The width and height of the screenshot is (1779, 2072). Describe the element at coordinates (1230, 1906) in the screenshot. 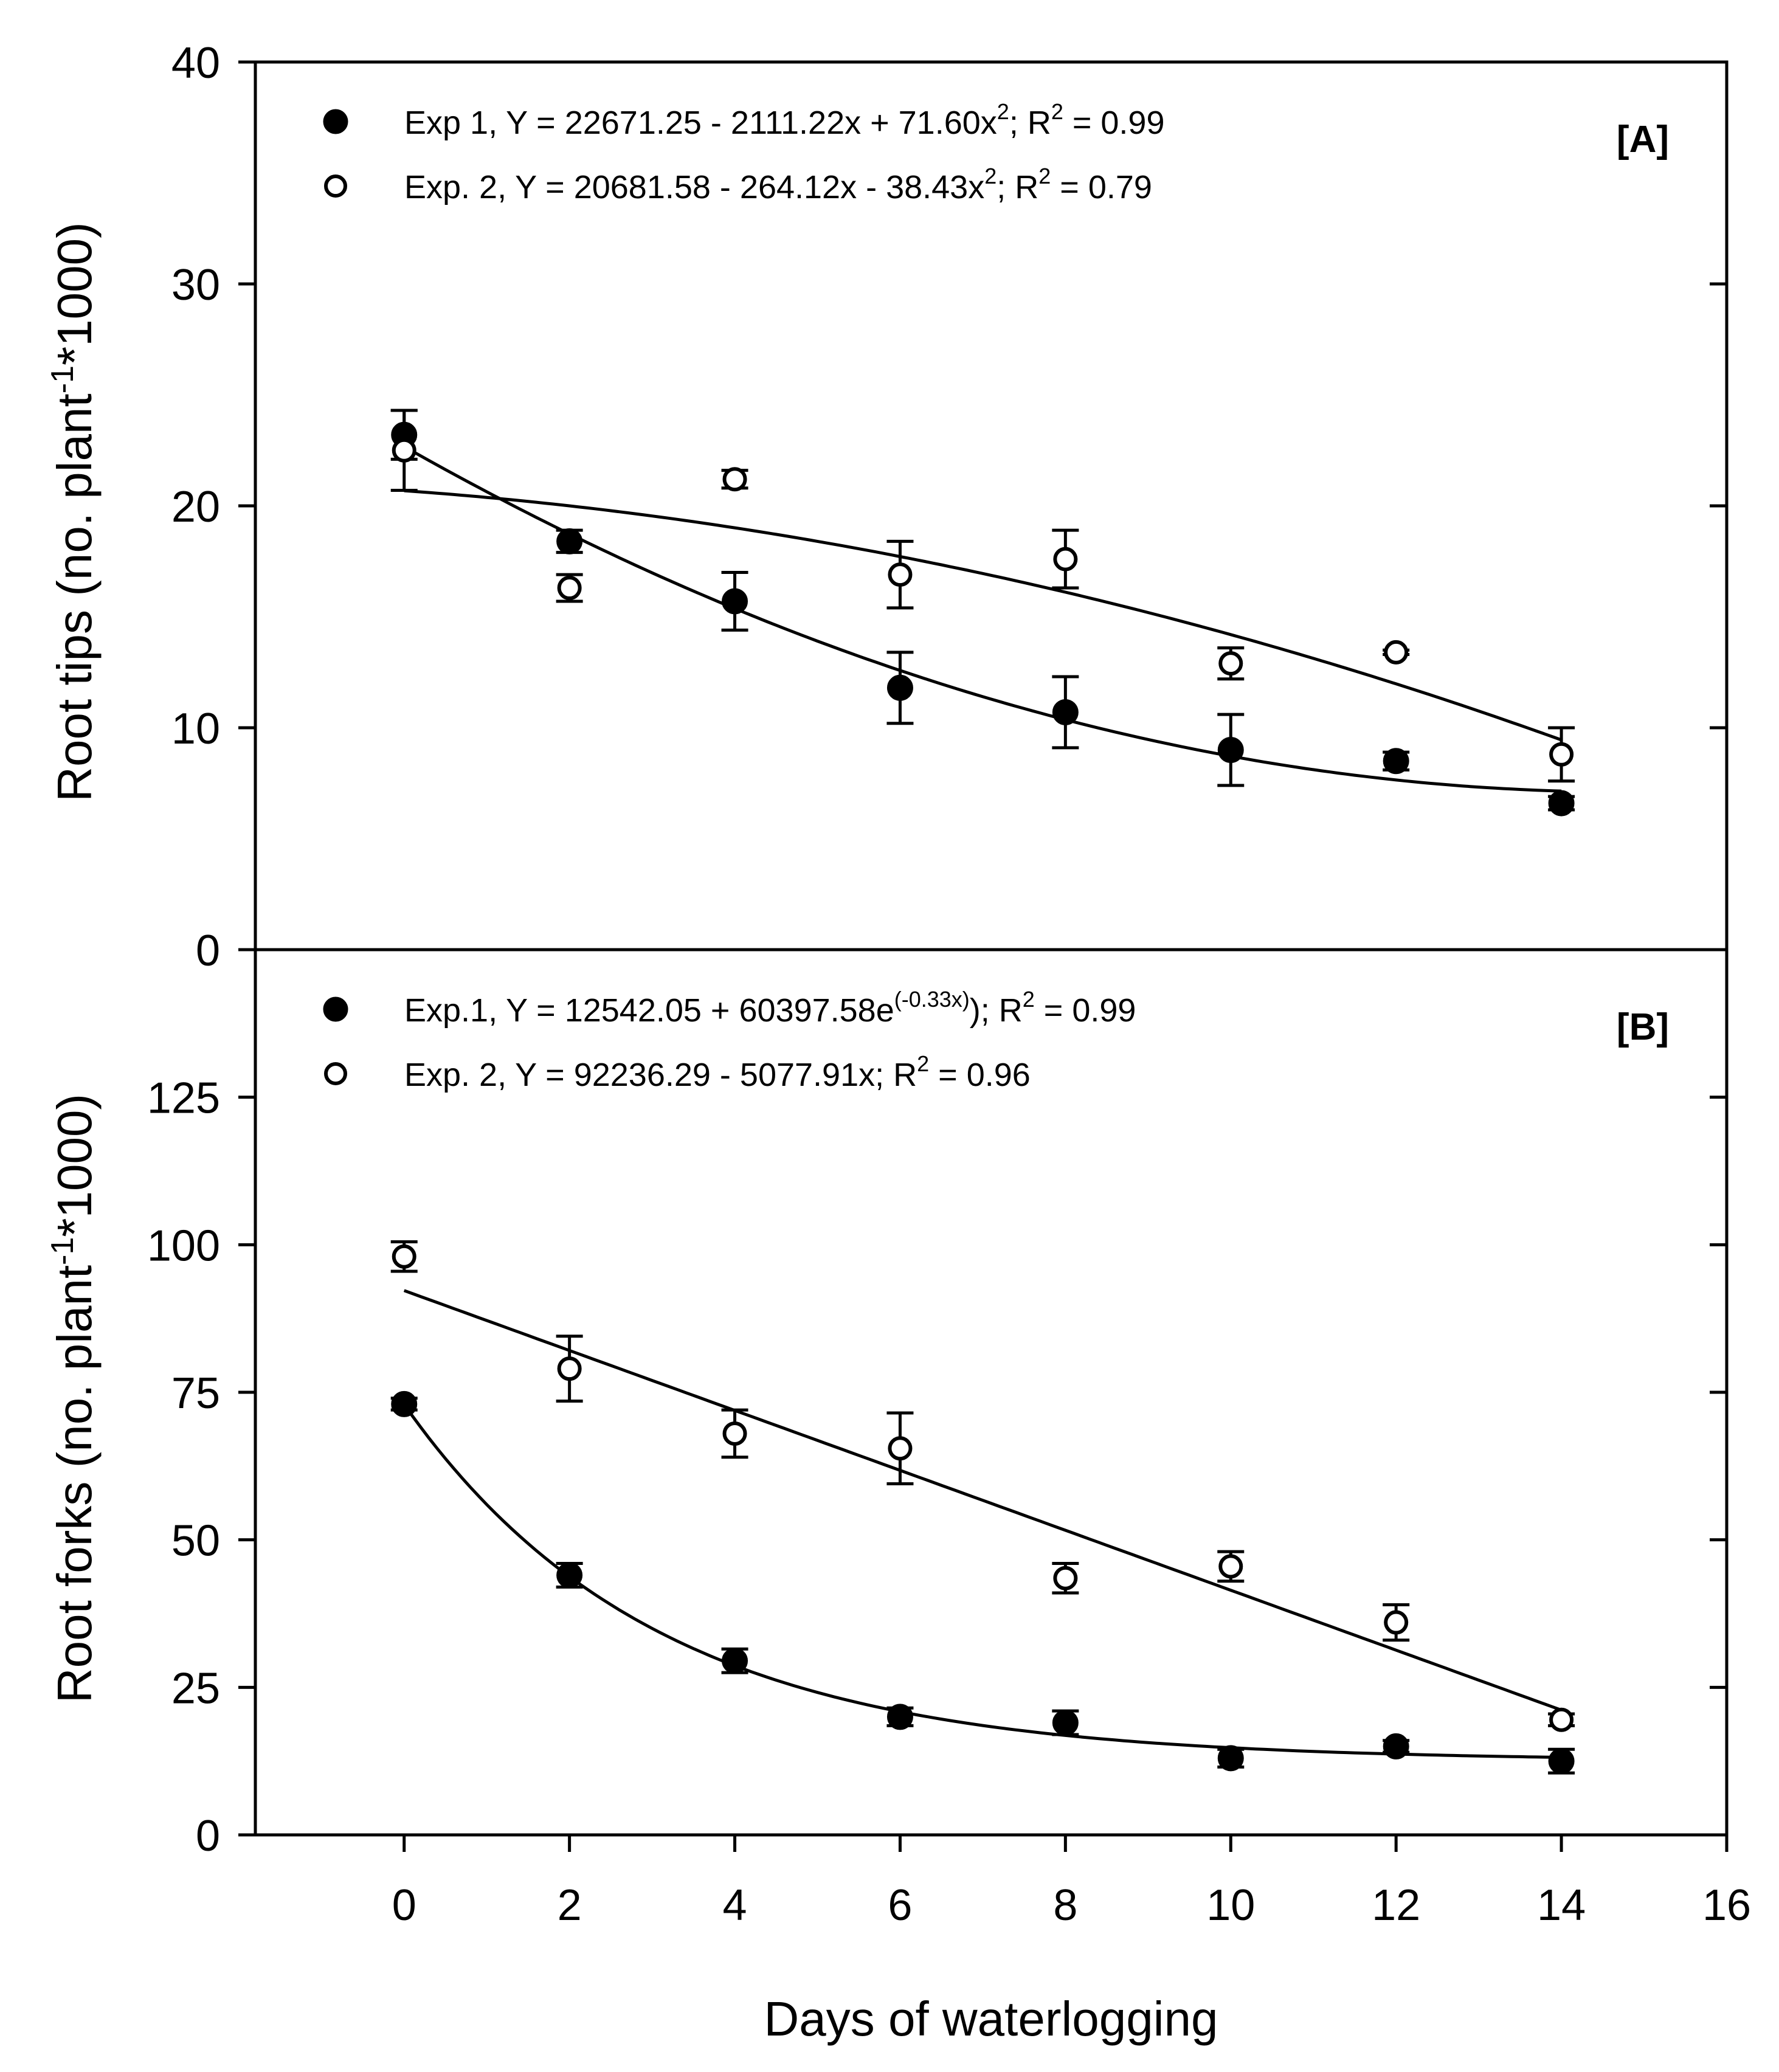

I see `x-tick-label: 10` at that location.